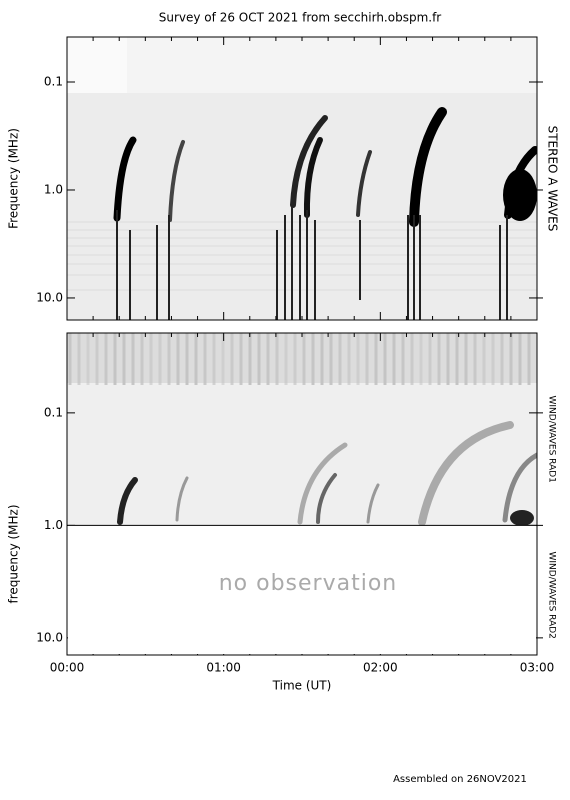  I want to click on x-axis-label: Time (UT), so click(302, 686).